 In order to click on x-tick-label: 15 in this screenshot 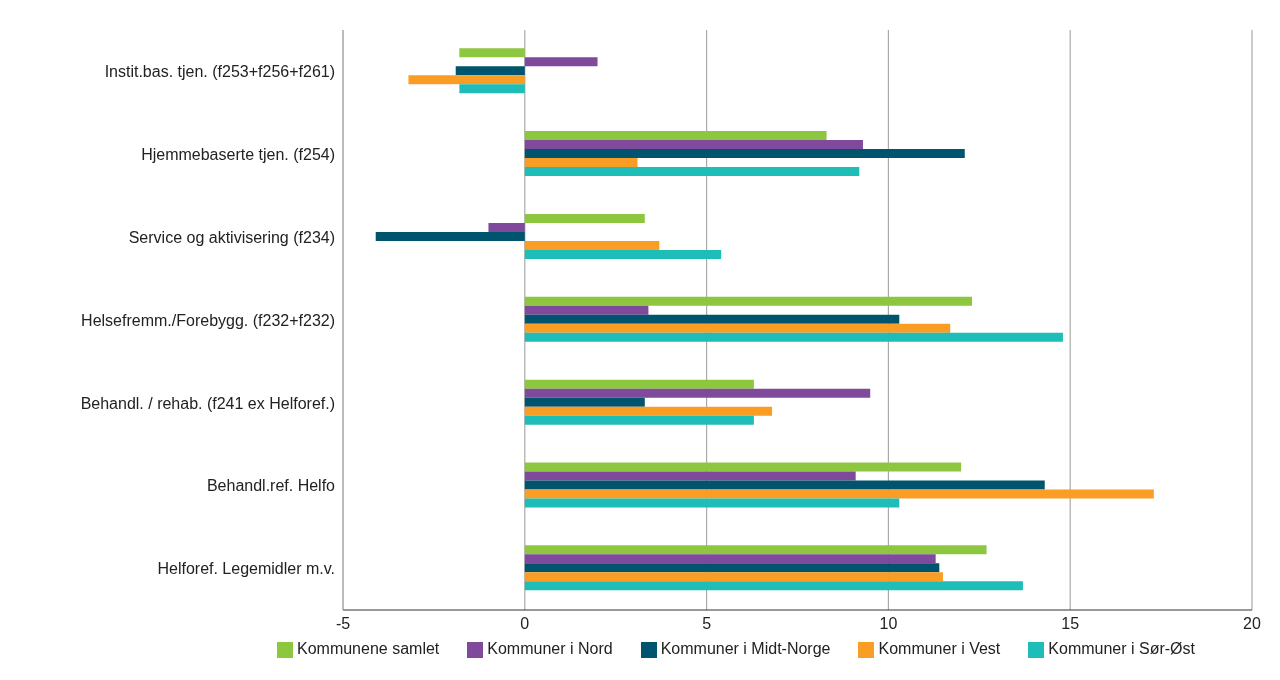, I will do `click(1070, 624)`.